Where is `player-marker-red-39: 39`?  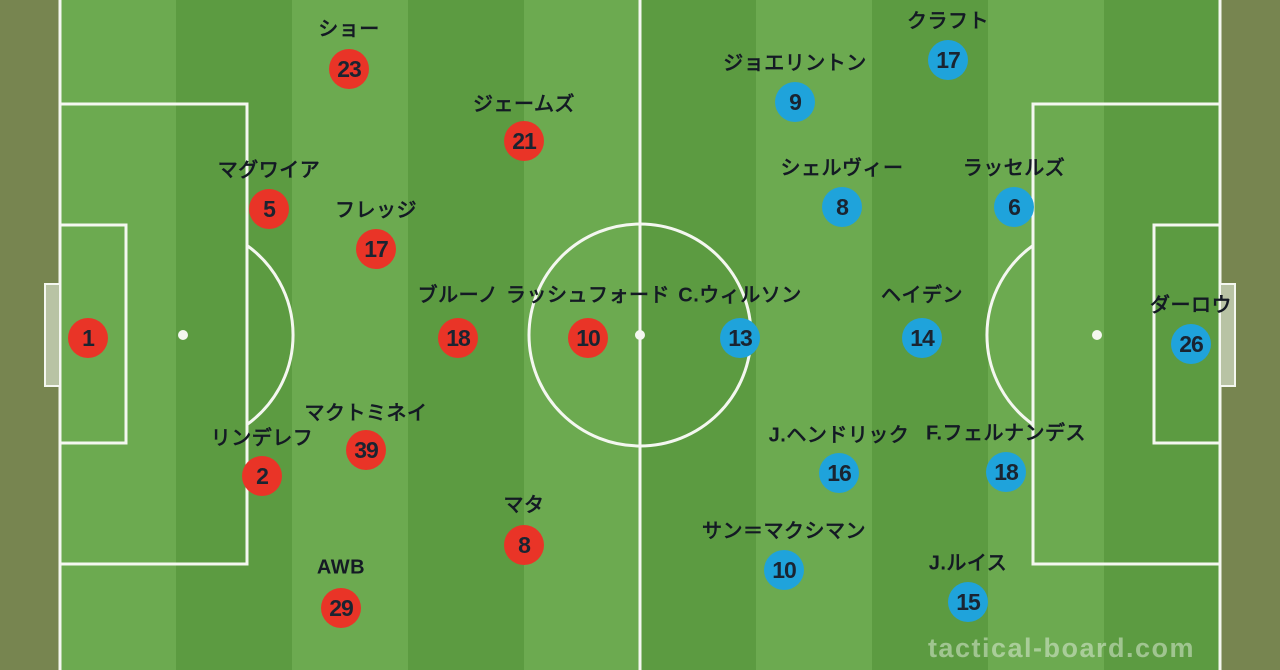 player-marker-red-39: 39 is located at coordinates (366, 450).